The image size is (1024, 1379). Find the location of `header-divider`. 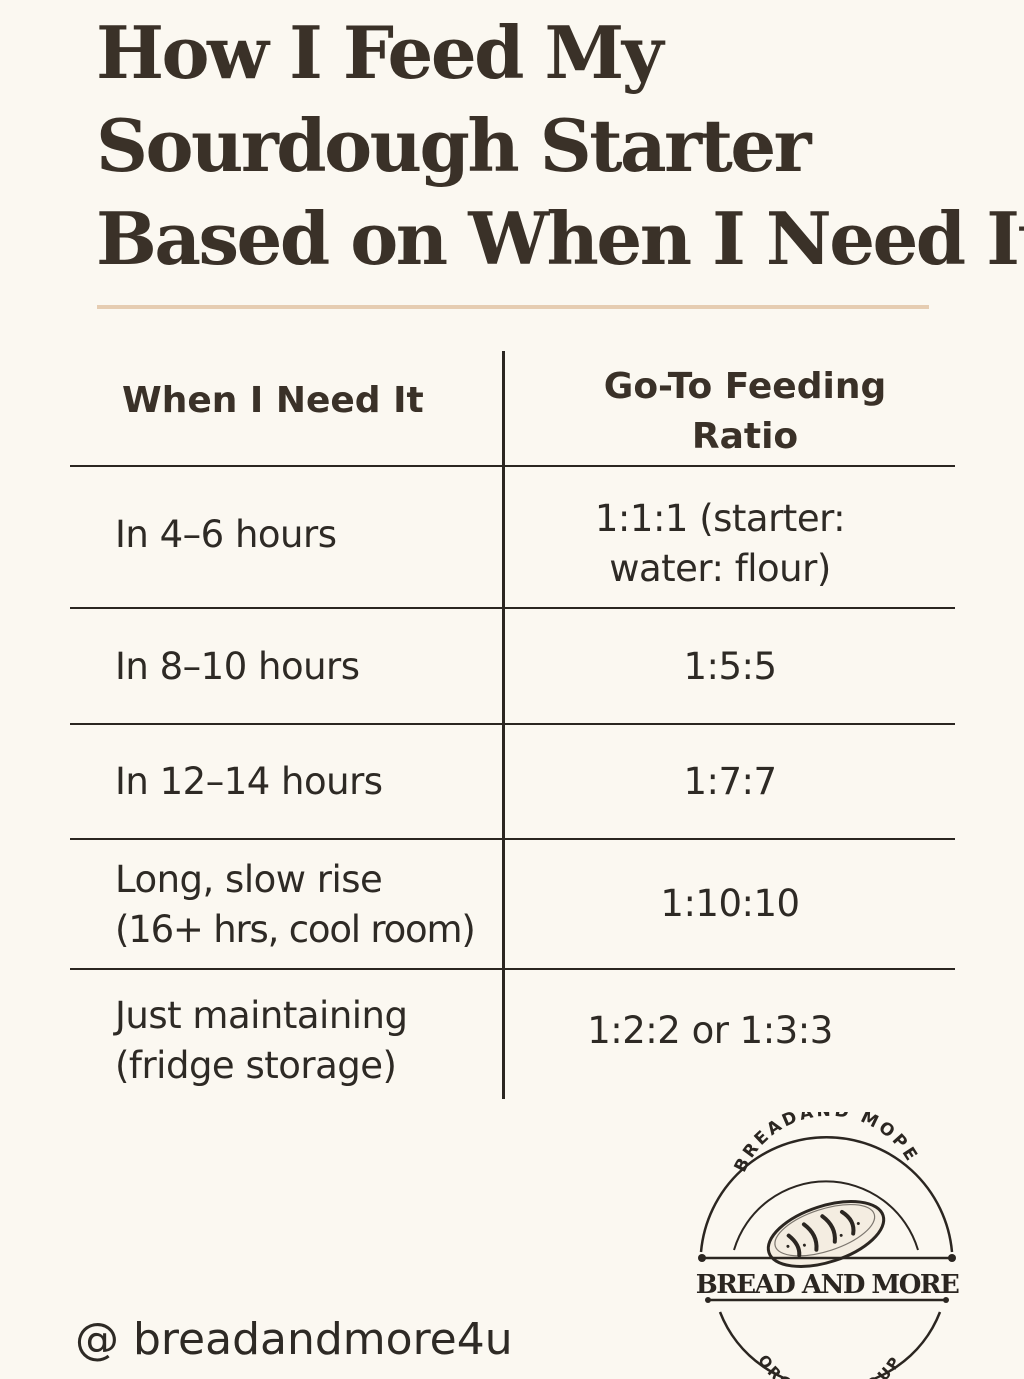

header-divider is located at coordinates (512, 466).